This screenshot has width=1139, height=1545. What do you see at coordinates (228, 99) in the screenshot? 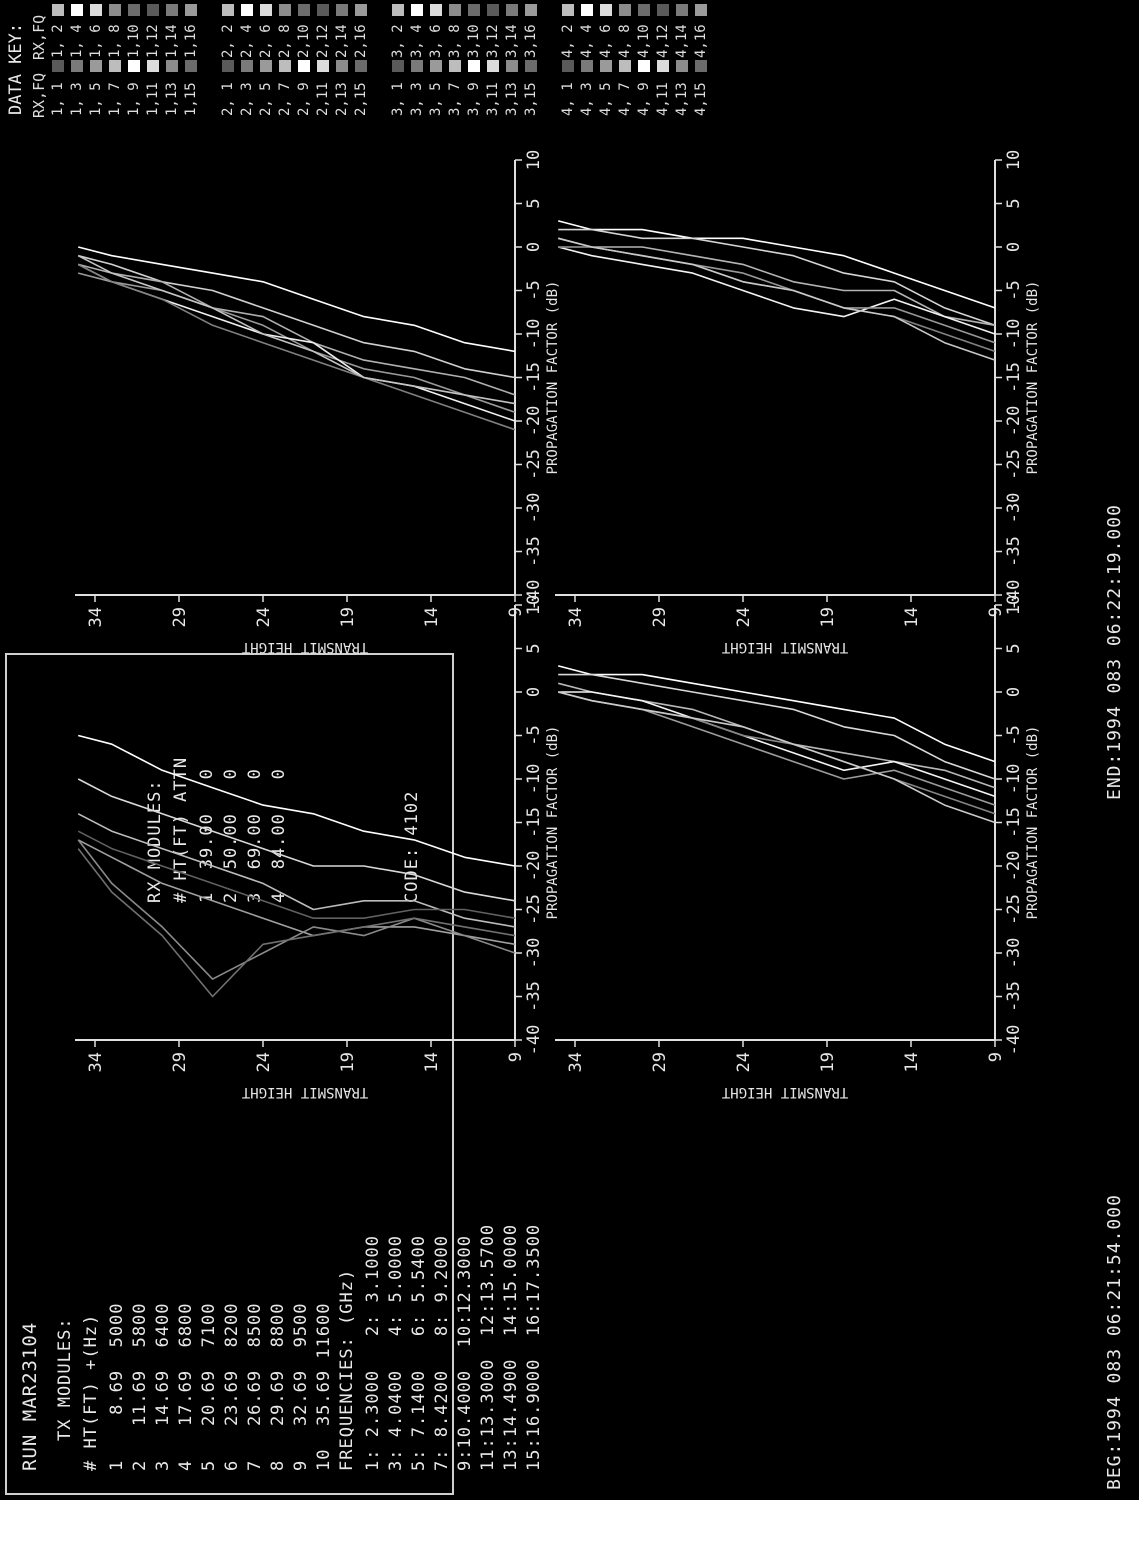
I see `data-key-label: 2, 1` at bounding box center [228, 99].